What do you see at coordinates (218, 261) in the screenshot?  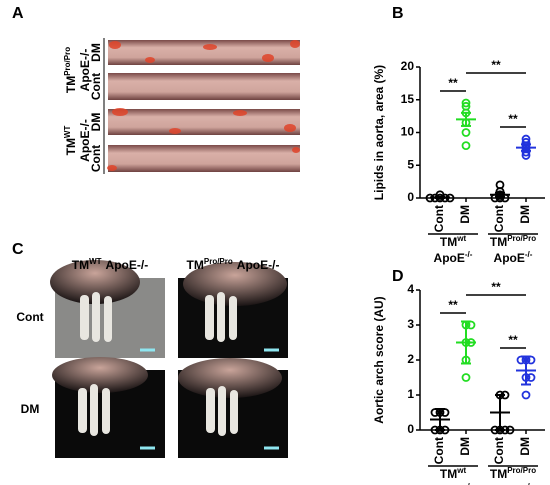 I see `column-label-part: Pro/Pro` at bounding box center [218, 261].